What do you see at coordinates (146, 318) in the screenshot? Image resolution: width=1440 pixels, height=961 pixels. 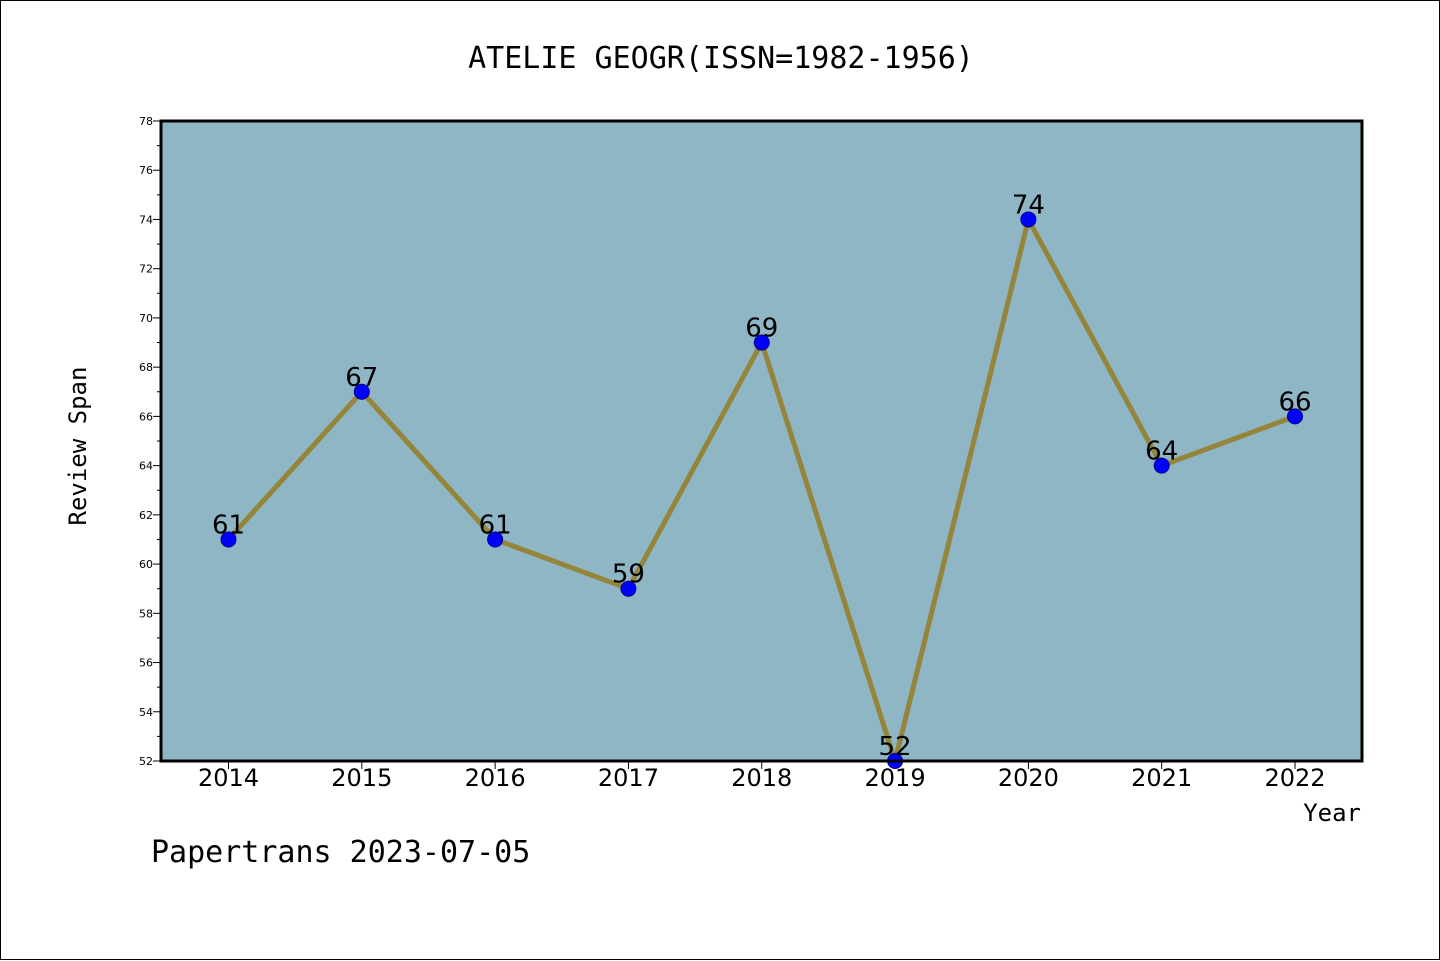 I see `y-tick-label: 70` at bounding box center [146, 318].